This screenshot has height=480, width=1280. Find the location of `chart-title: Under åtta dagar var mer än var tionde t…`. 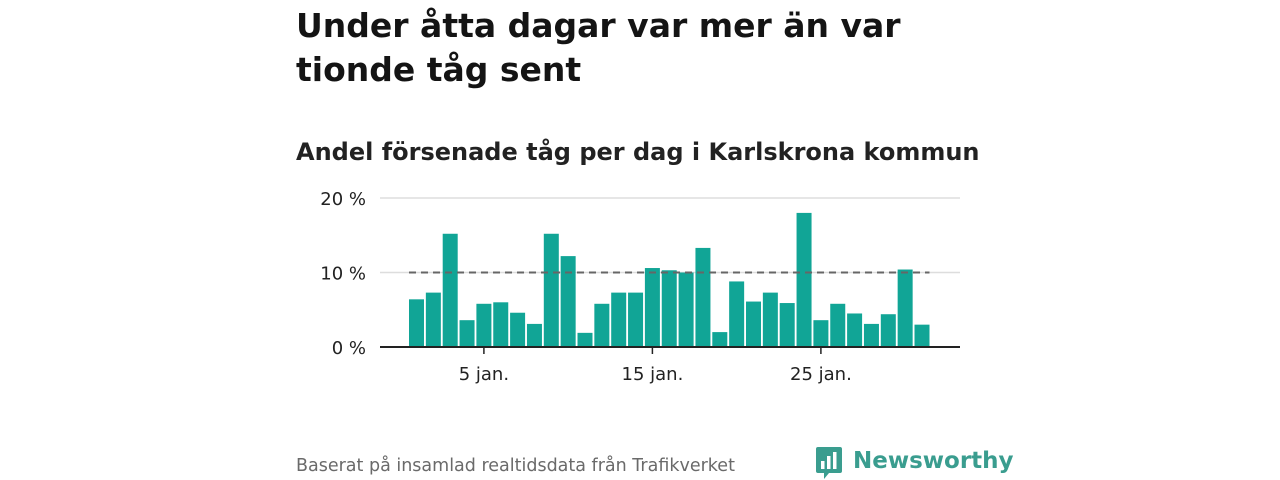

chart-title: Under åtta dagar var mer än var tionde t… is located at coordinates (598, 47).